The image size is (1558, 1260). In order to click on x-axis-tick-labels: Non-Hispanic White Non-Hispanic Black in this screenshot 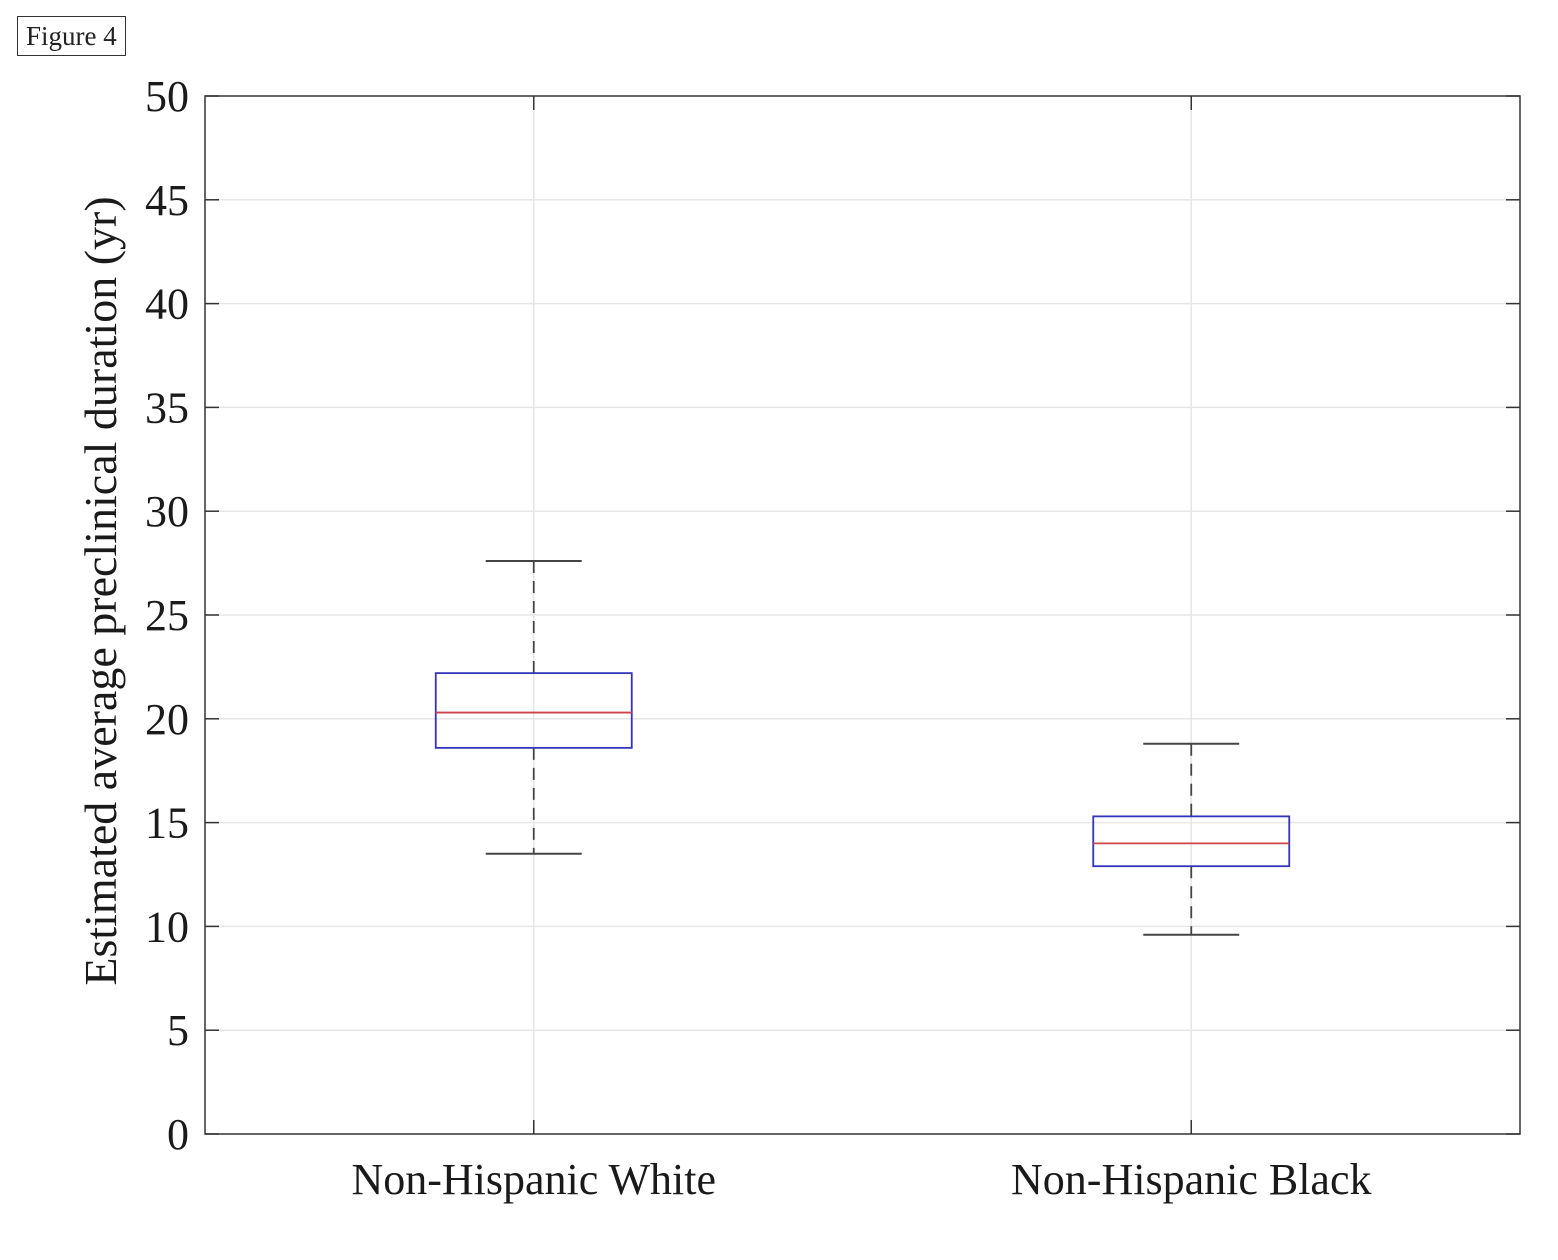, I will do `click(861, 1179)`.